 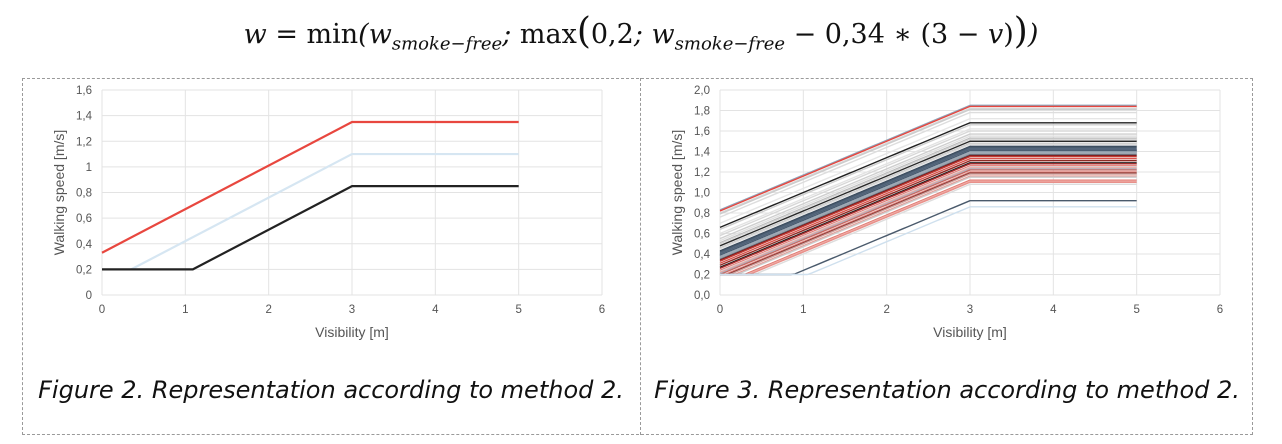 I want to click on y-tick-label: 1, so click(x=89, y=168).